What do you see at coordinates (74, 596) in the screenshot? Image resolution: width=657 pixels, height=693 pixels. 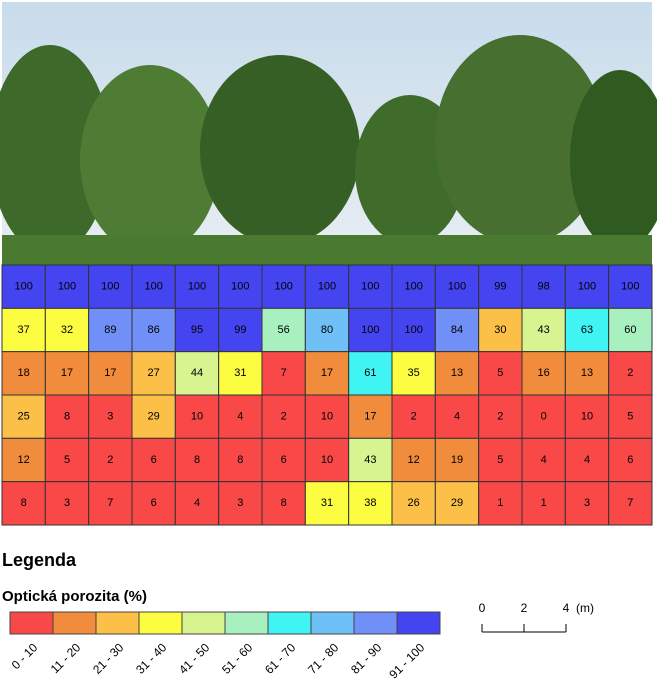 I see `scale-title: Optická porozita (%)` at bounding box center [74, 596].